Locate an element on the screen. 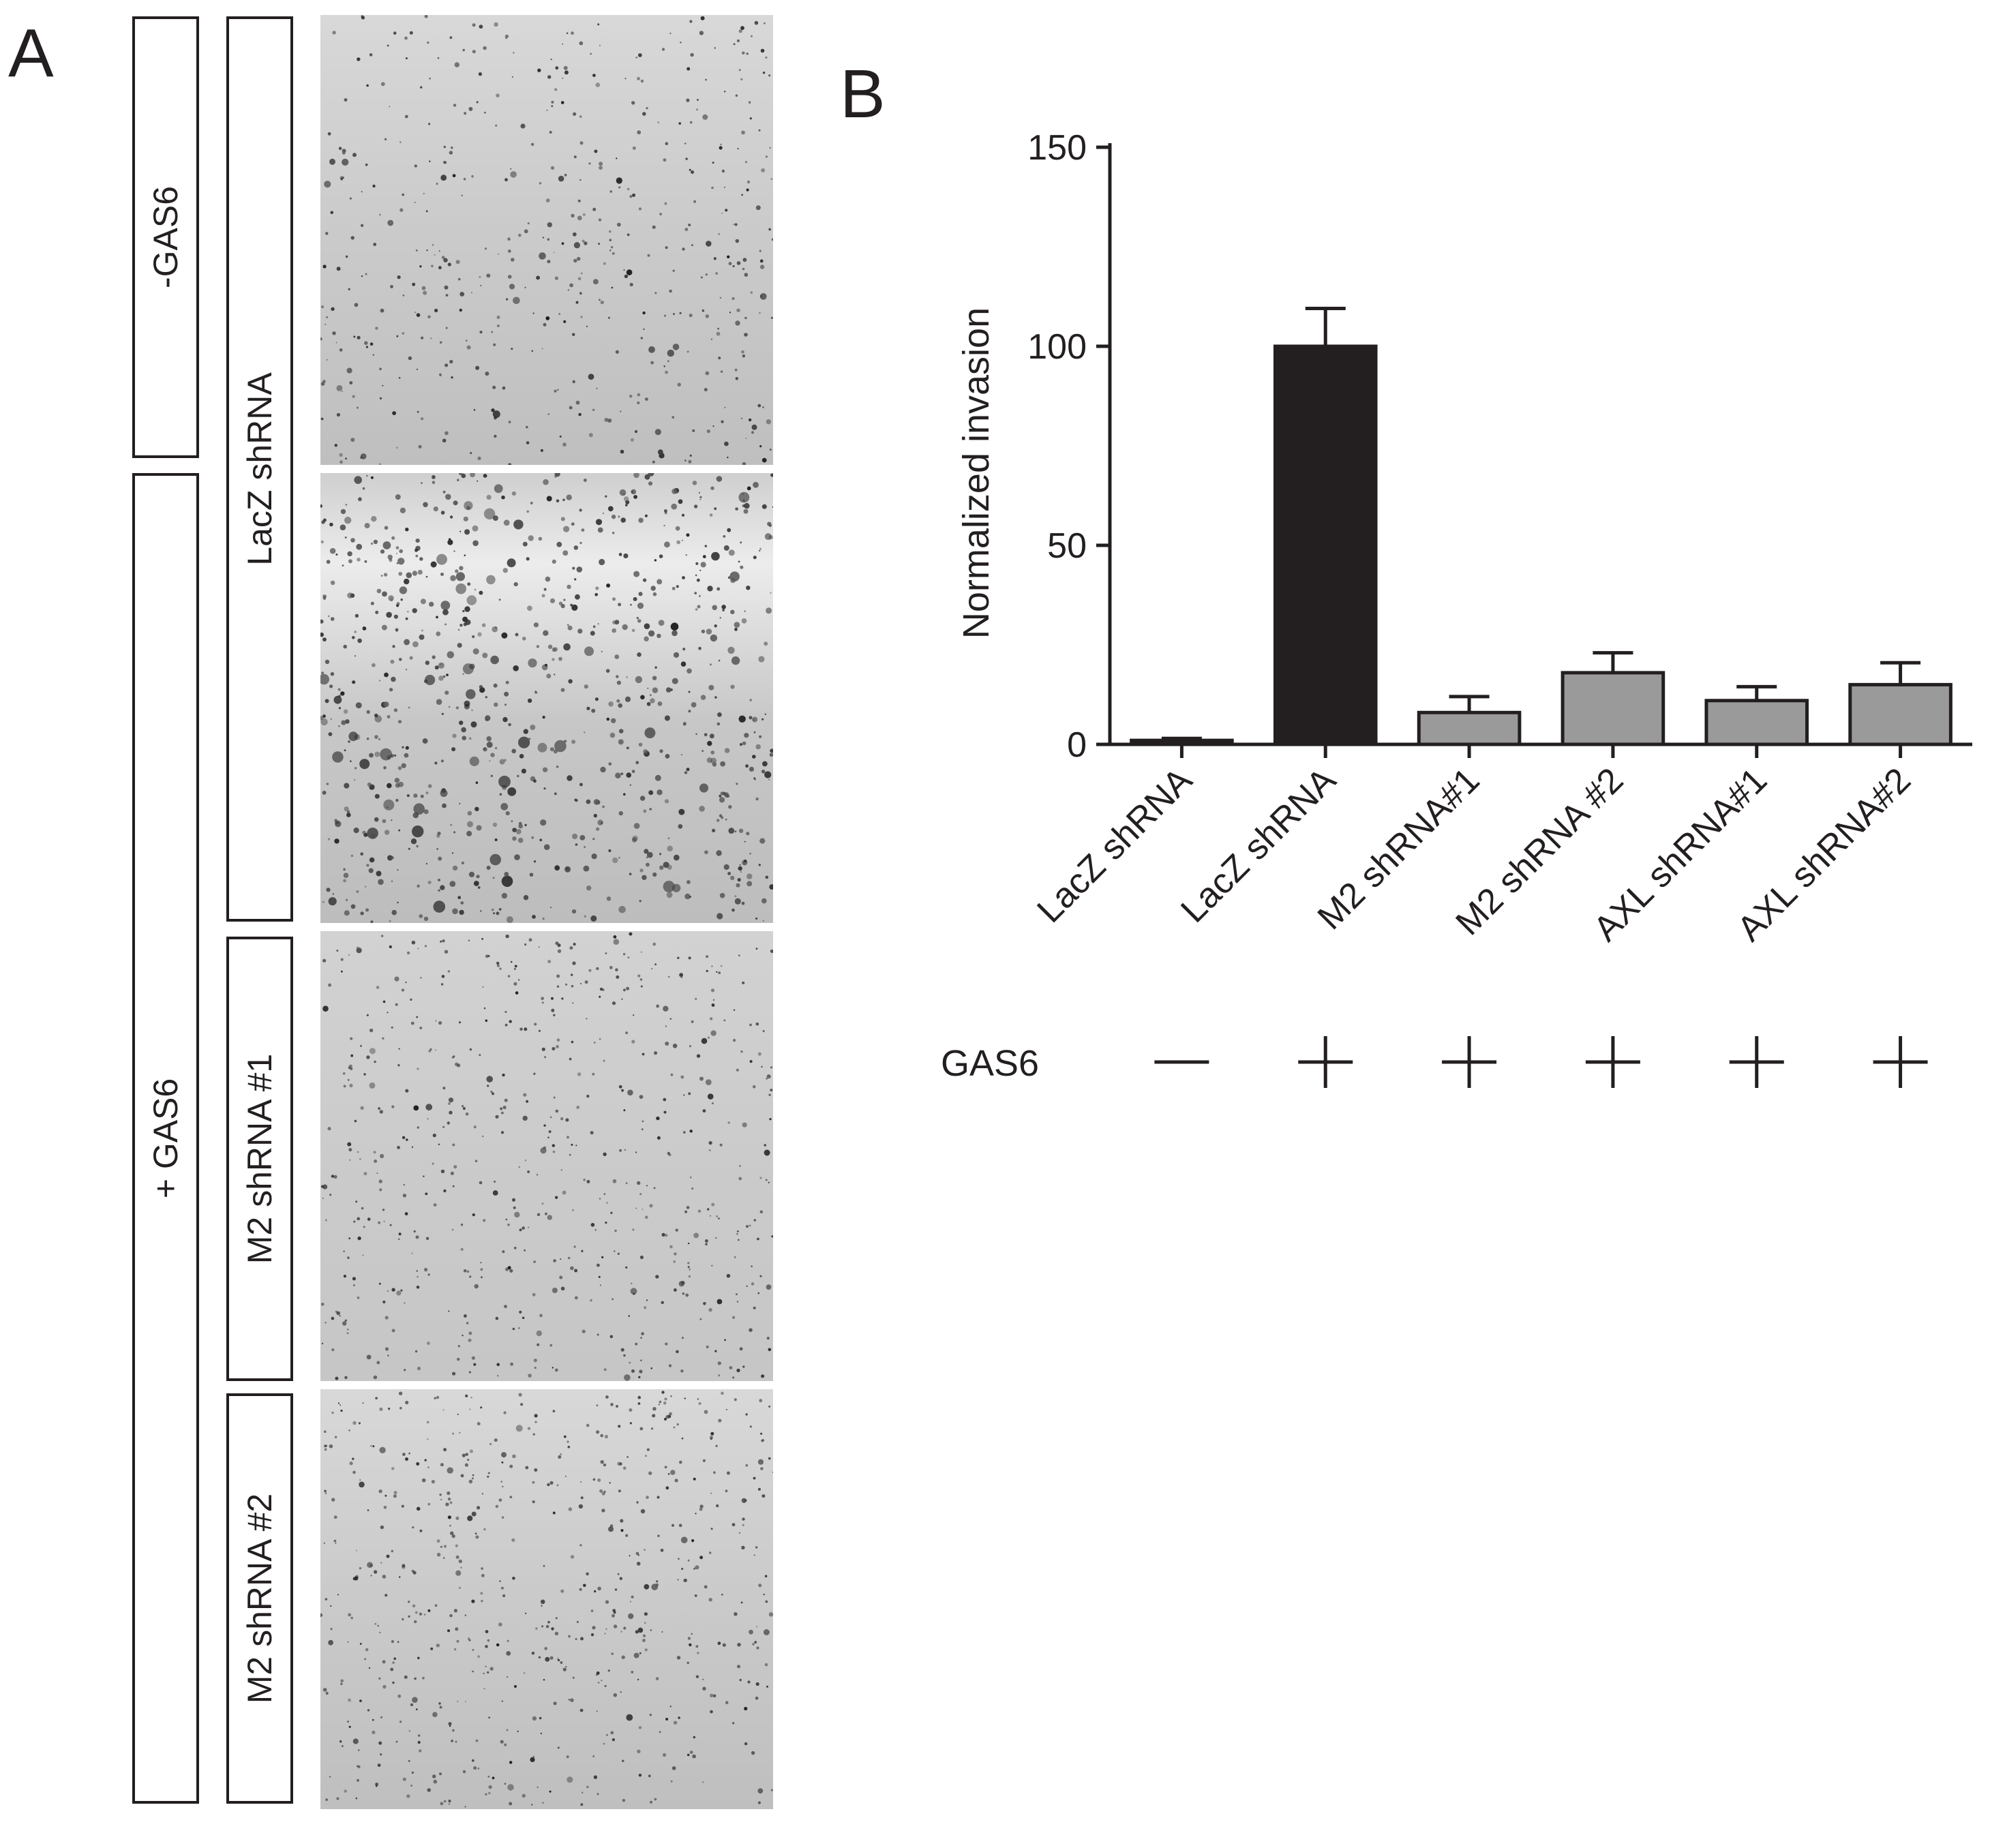 This screenshot has width=1990, height=1848. y-tick-label: 0 is located at coordinates (1077, 745).